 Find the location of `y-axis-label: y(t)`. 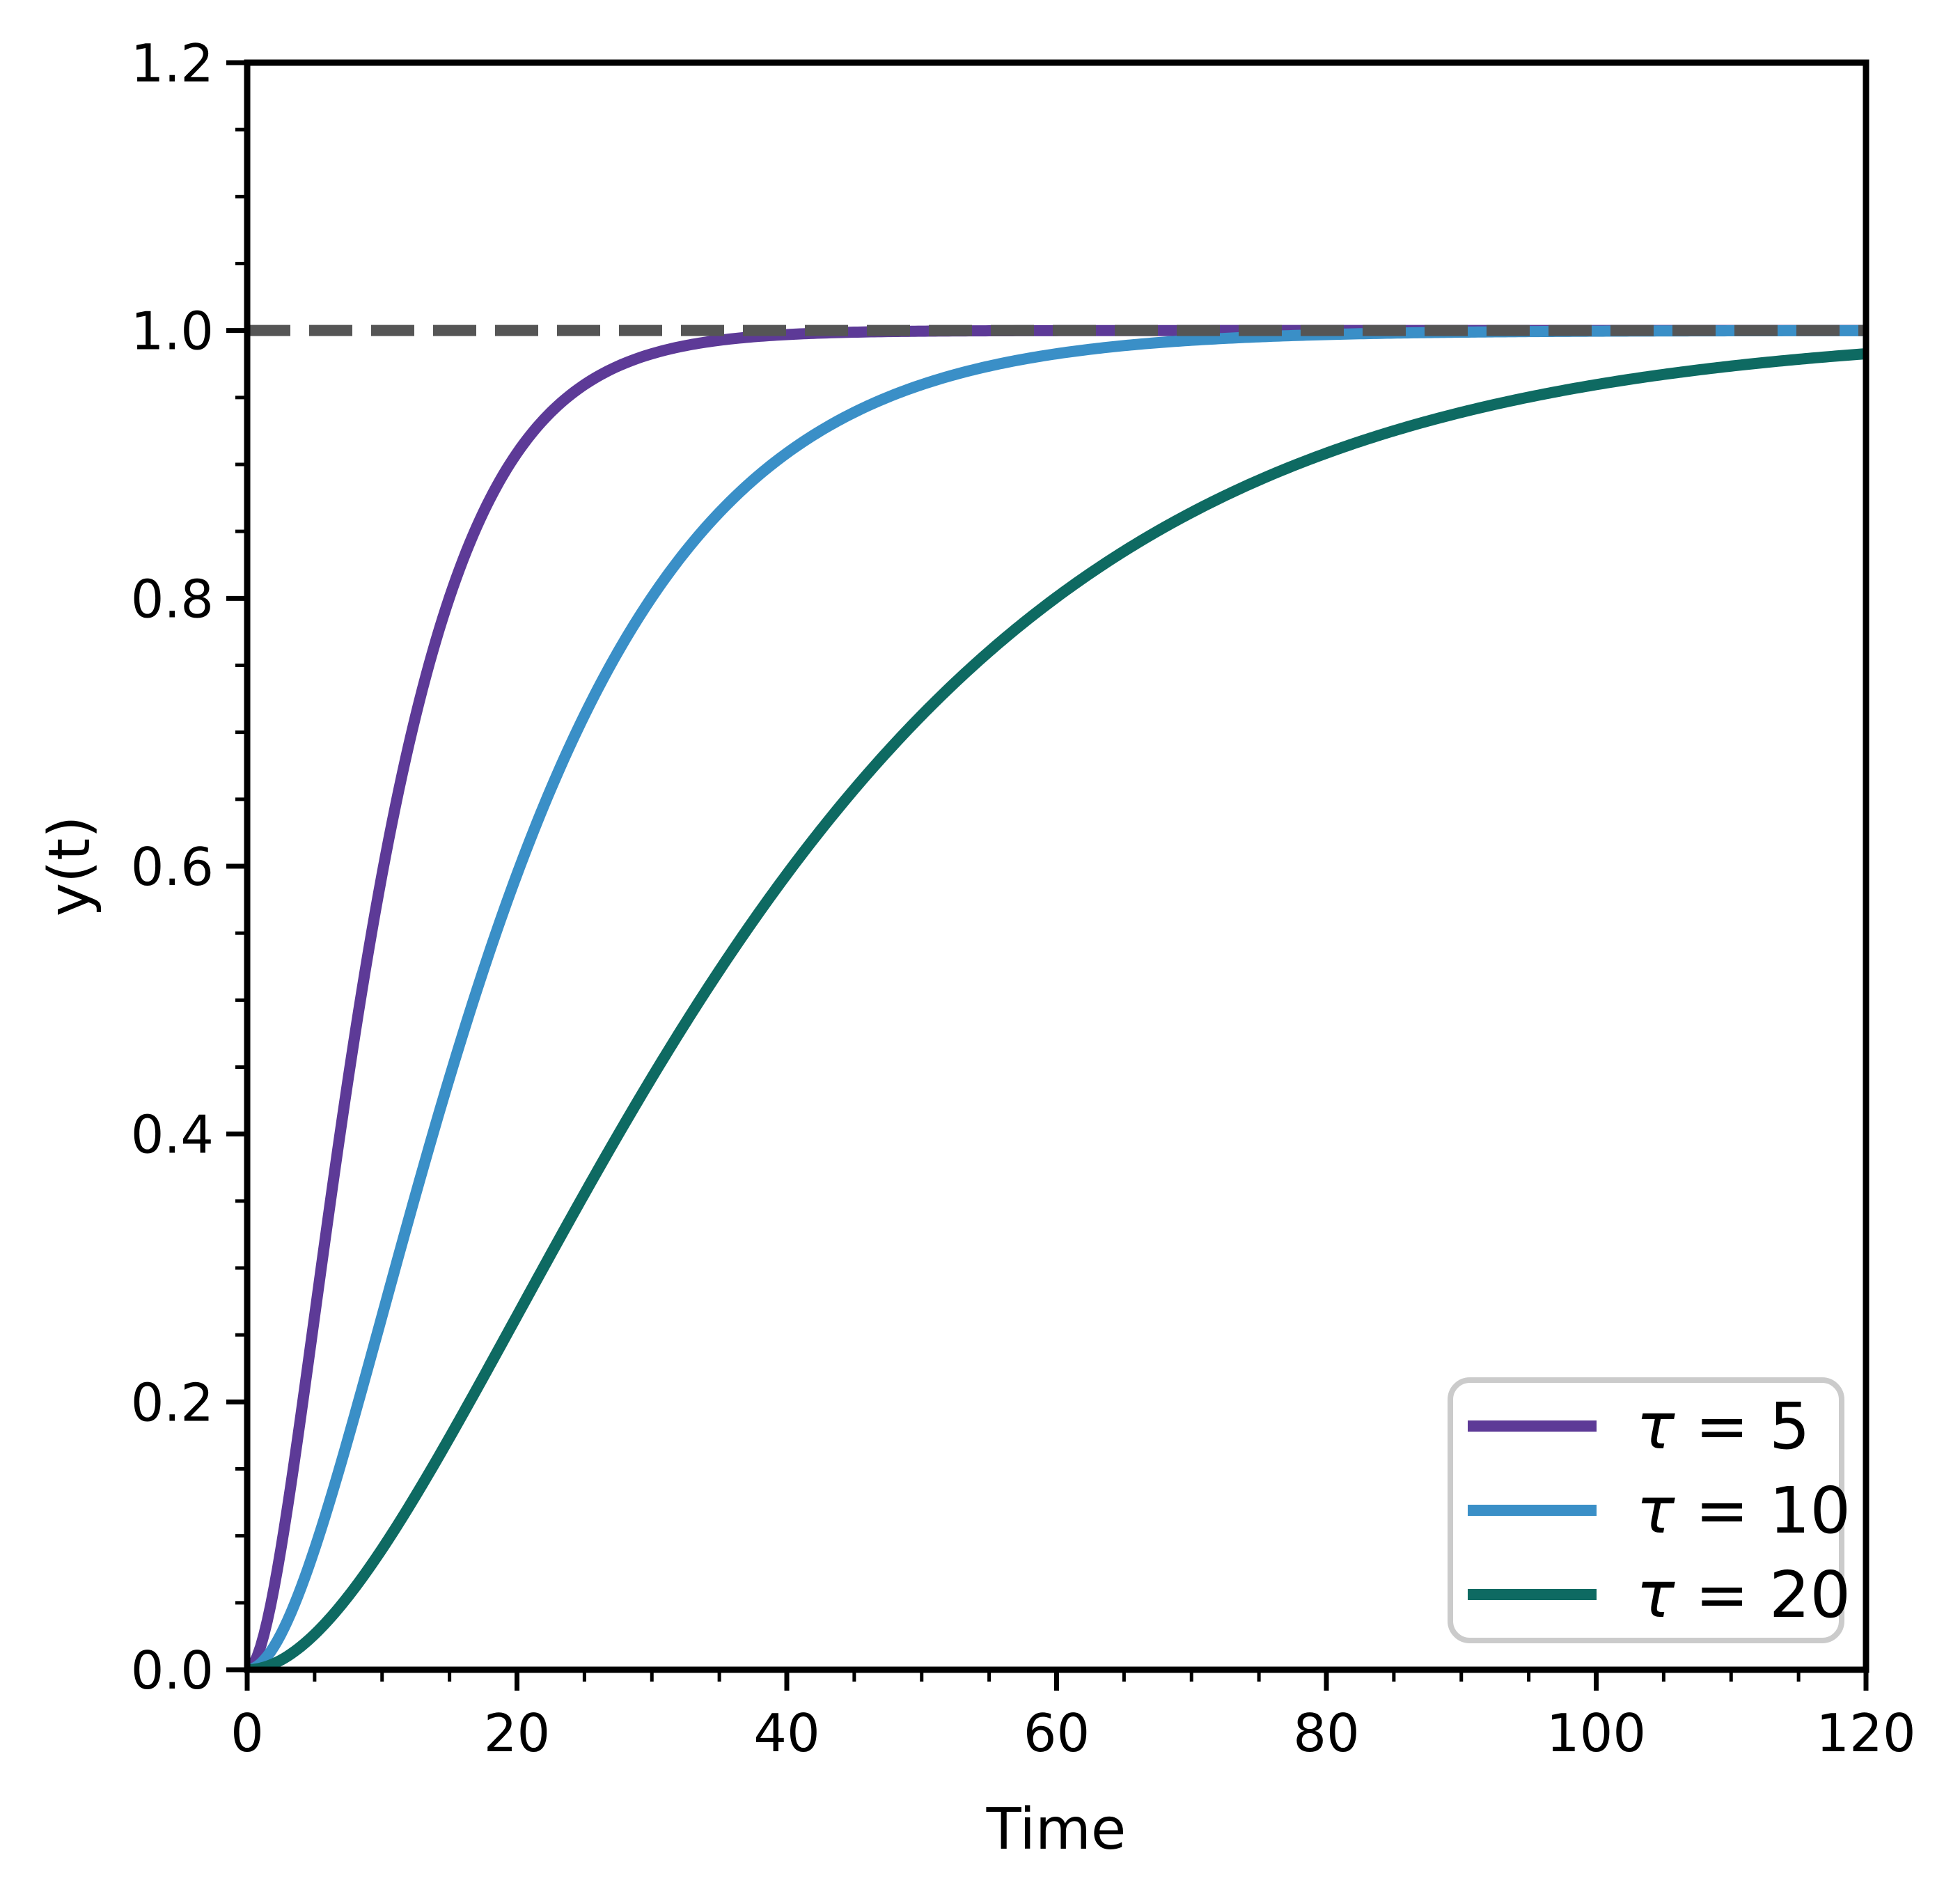

y-axis-label: y(t) is located at coordinates (70, 866).